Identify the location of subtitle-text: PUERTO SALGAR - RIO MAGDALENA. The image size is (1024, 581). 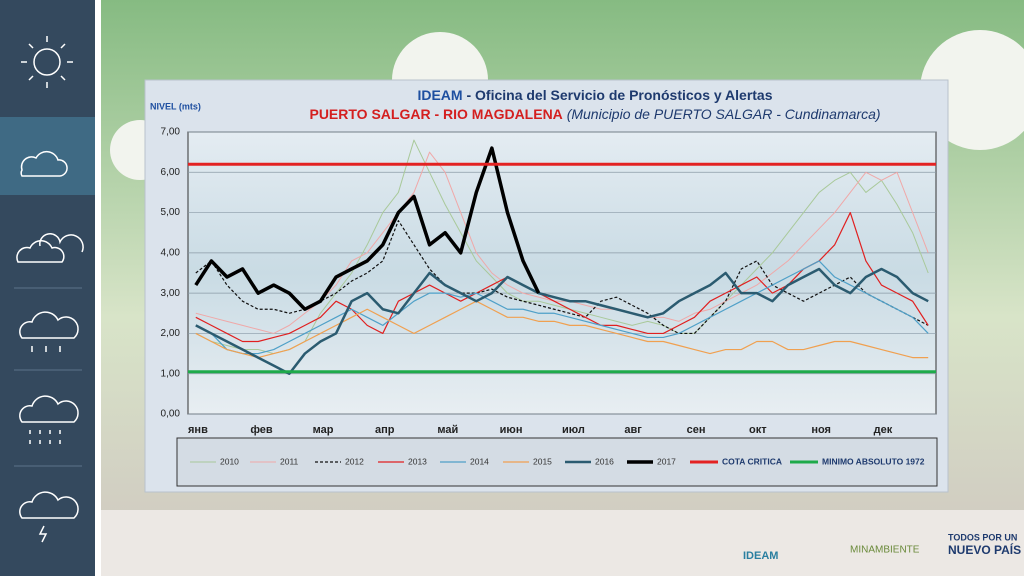
(435, 114).